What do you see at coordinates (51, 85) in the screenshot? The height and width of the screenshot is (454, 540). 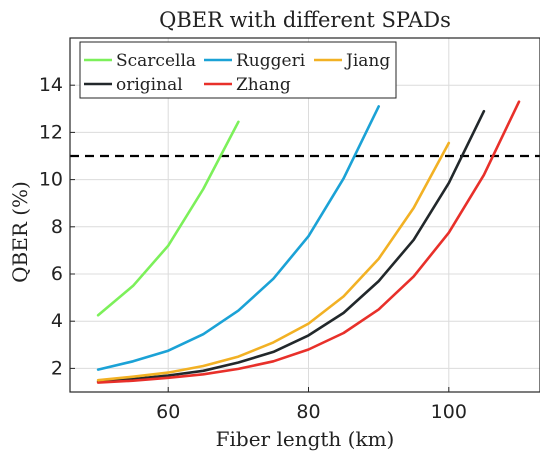 I see `y-tick-label: 14` at bounding box center [51, 85].